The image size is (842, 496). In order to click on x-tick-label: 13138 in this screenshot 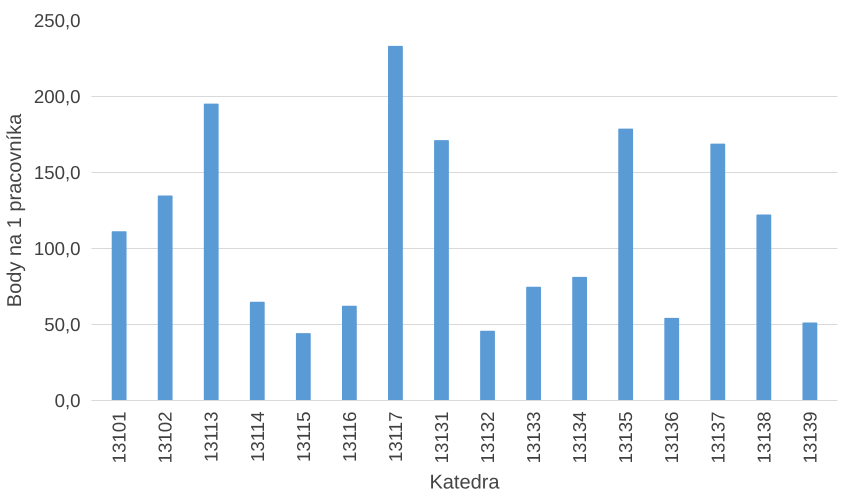, I will do `click(763, 437)`.